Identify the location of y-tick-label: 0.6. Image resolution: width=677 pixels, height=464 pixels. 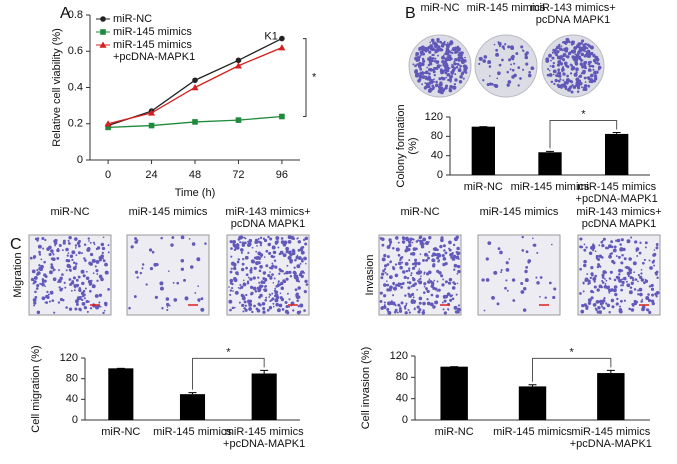
(75, 51).